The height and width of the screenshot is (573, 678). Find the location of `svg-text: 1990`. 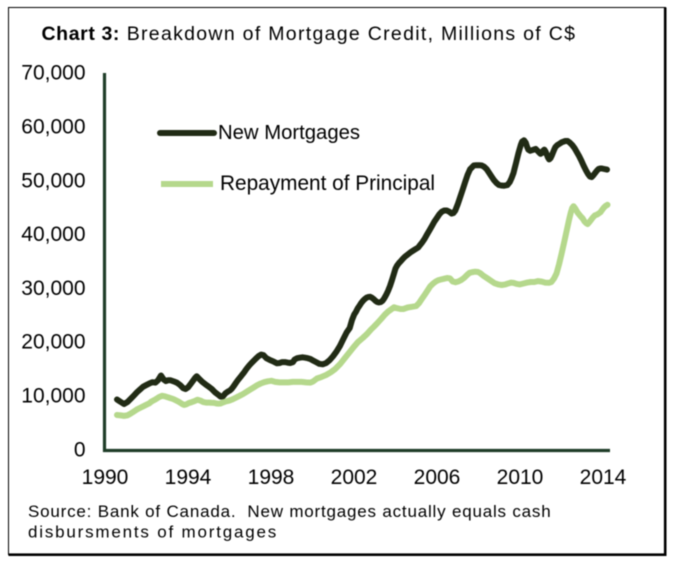

svg-text: 1990 is located at coordinates (105, 477).